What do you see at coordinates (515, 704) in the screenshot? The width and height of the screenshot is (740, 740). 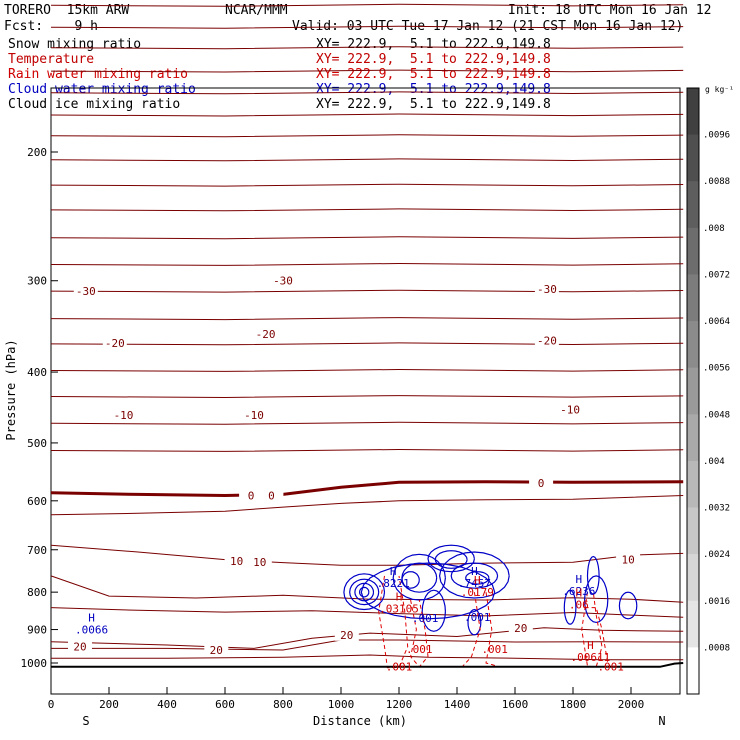 I see `x-tick-label: 1600` at bounding box center [515, 704].